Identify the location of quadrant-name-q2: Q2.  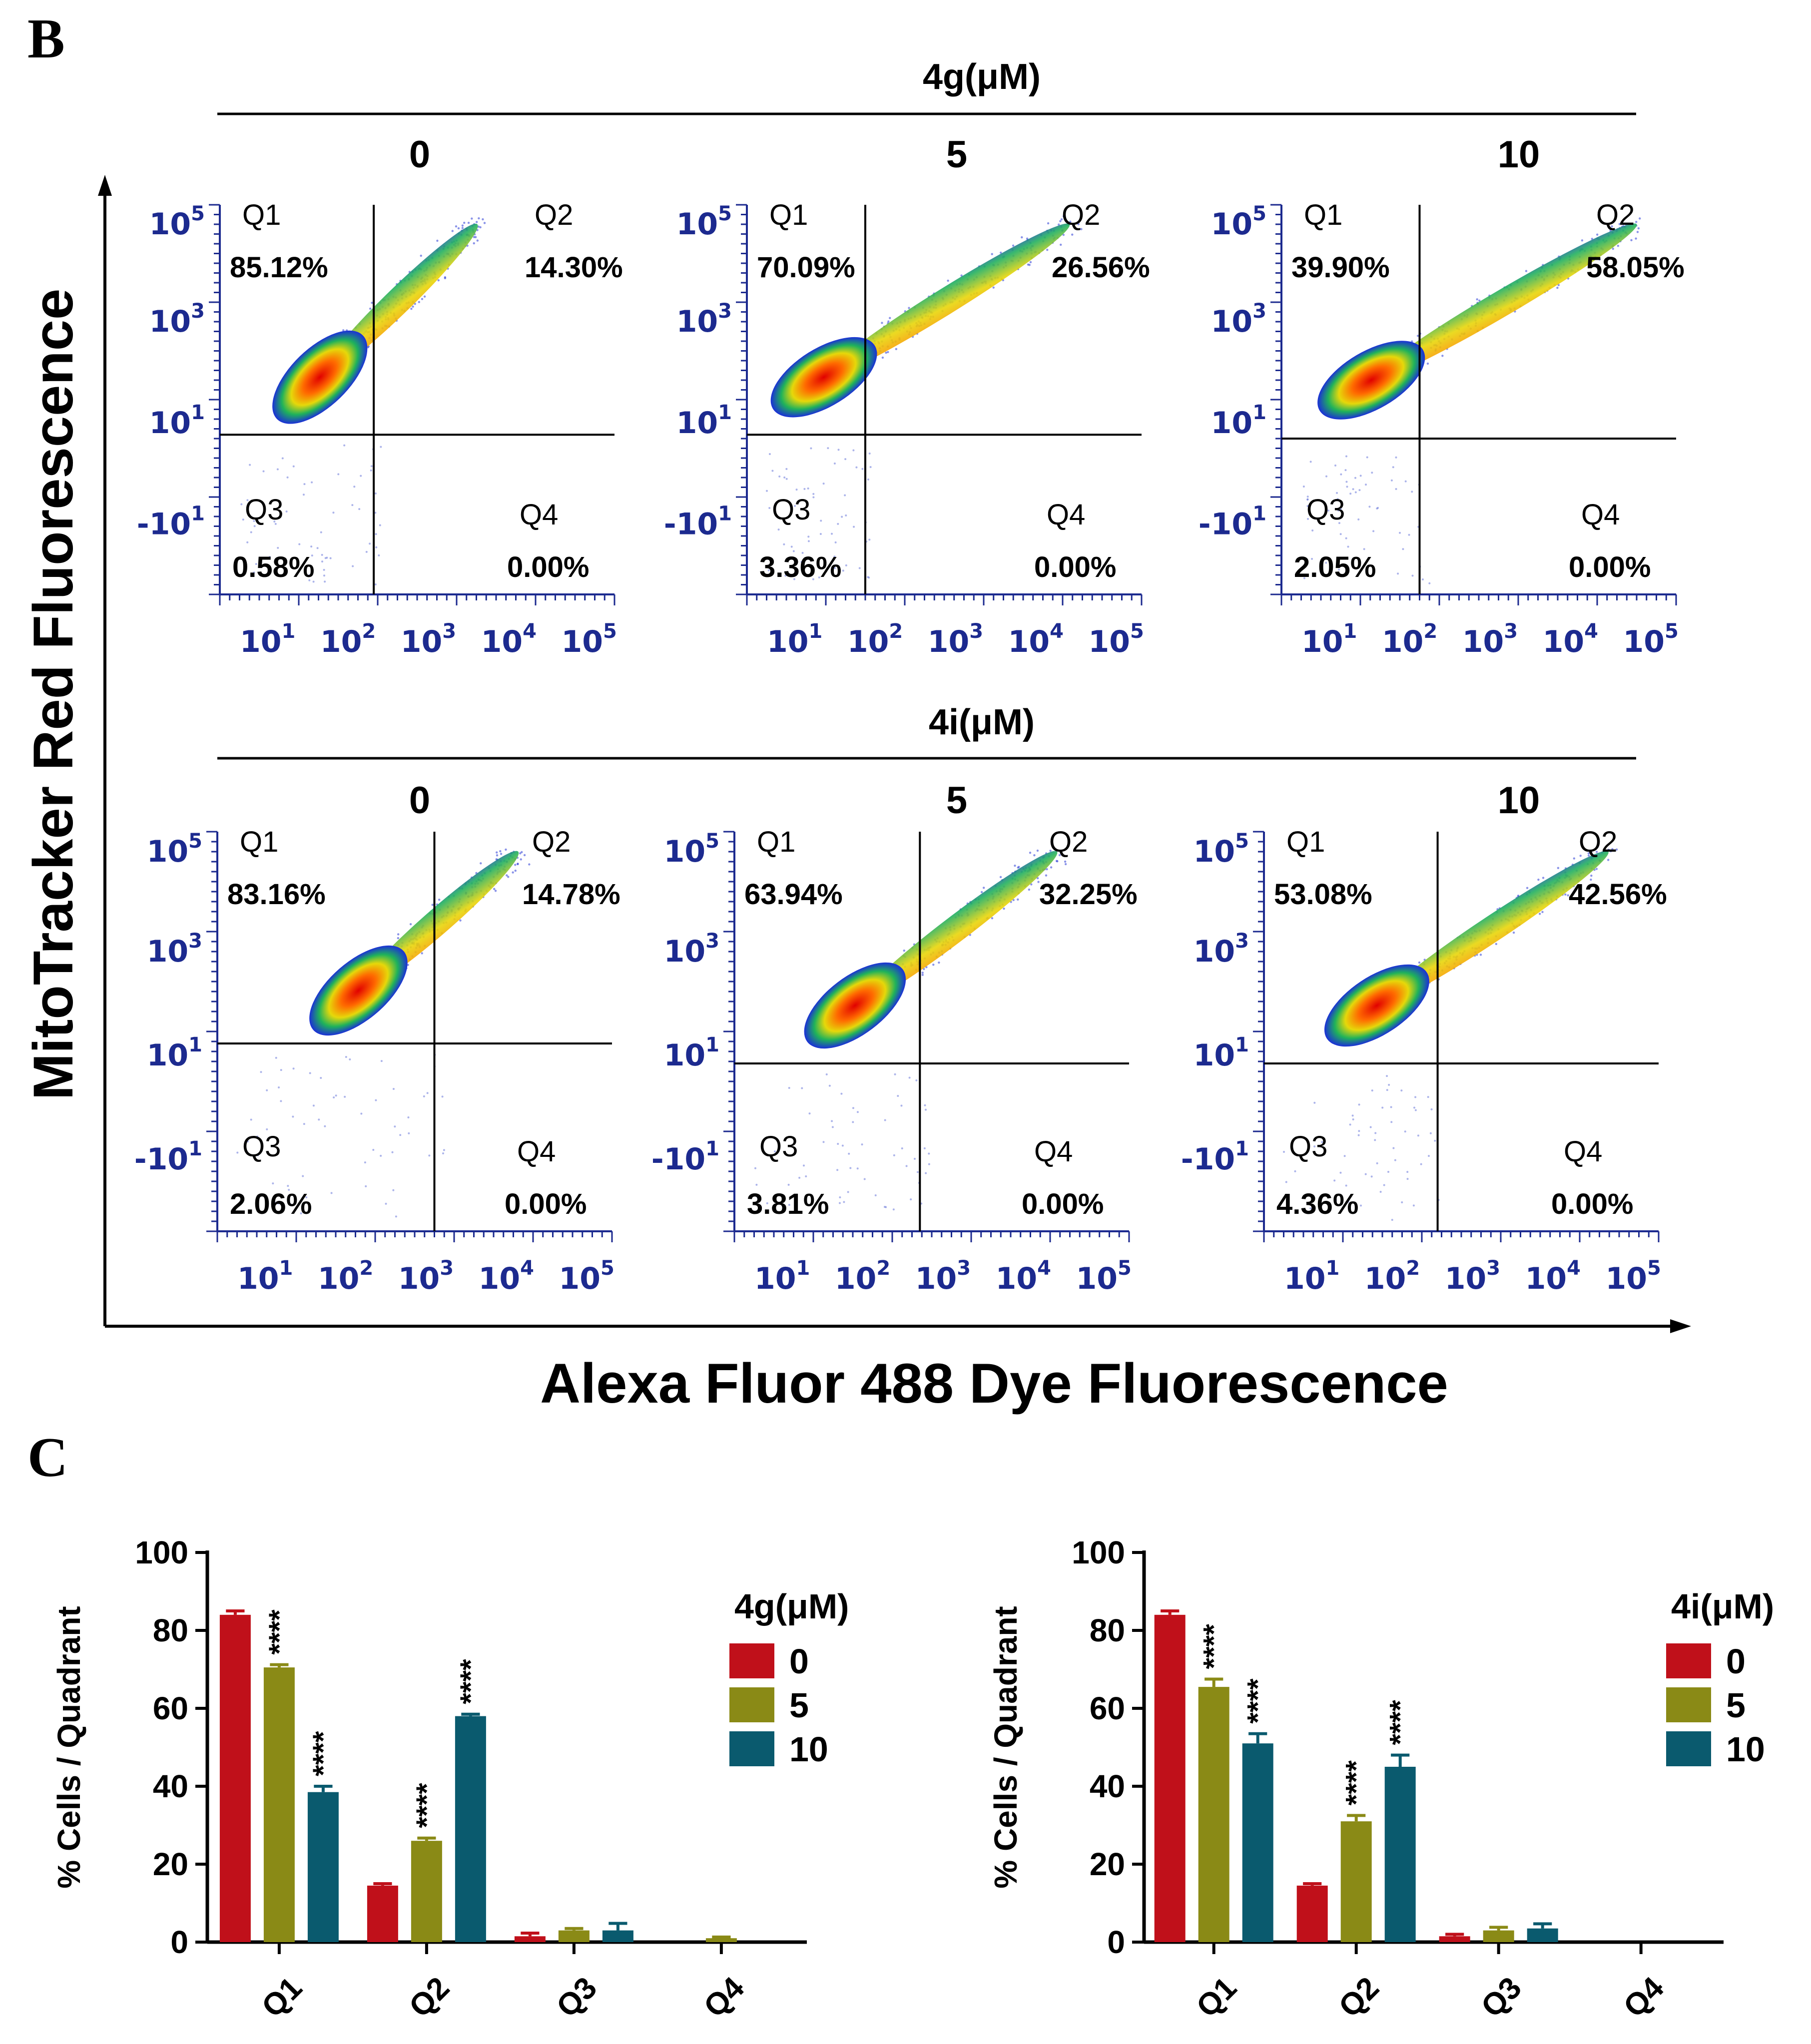
(554, 215).